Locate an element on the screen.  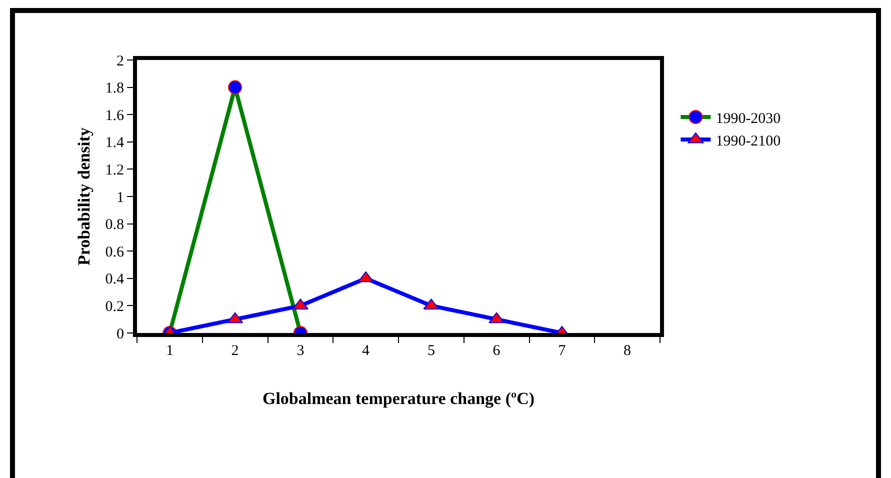
x-tick-label: 7 is located at coordinates (562, 351).